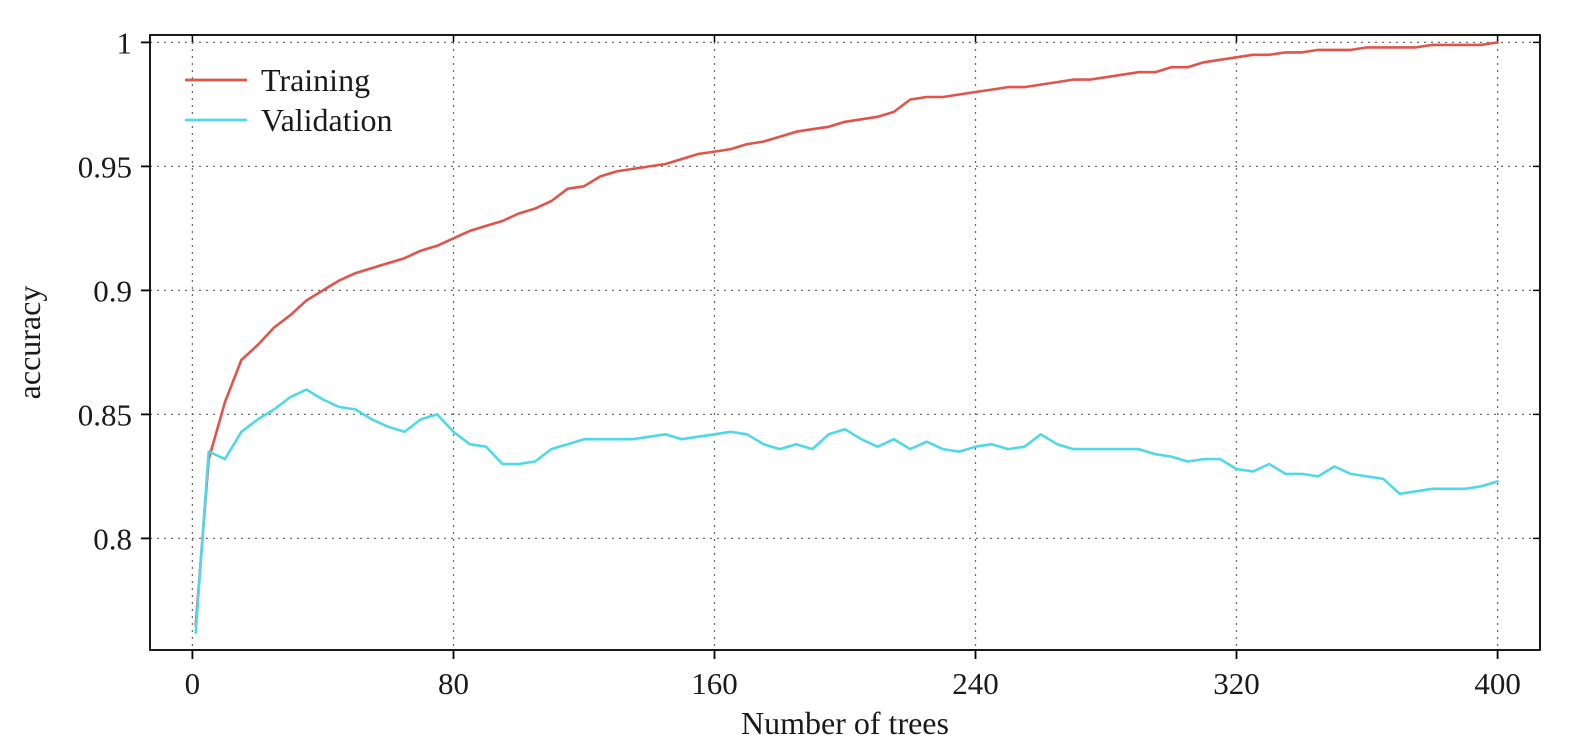 This screenshot has height=746, width=1596. Describe the element at coordinates (105, 166) in the screenshot. I see `y-tick-label: 0.95` at that location.